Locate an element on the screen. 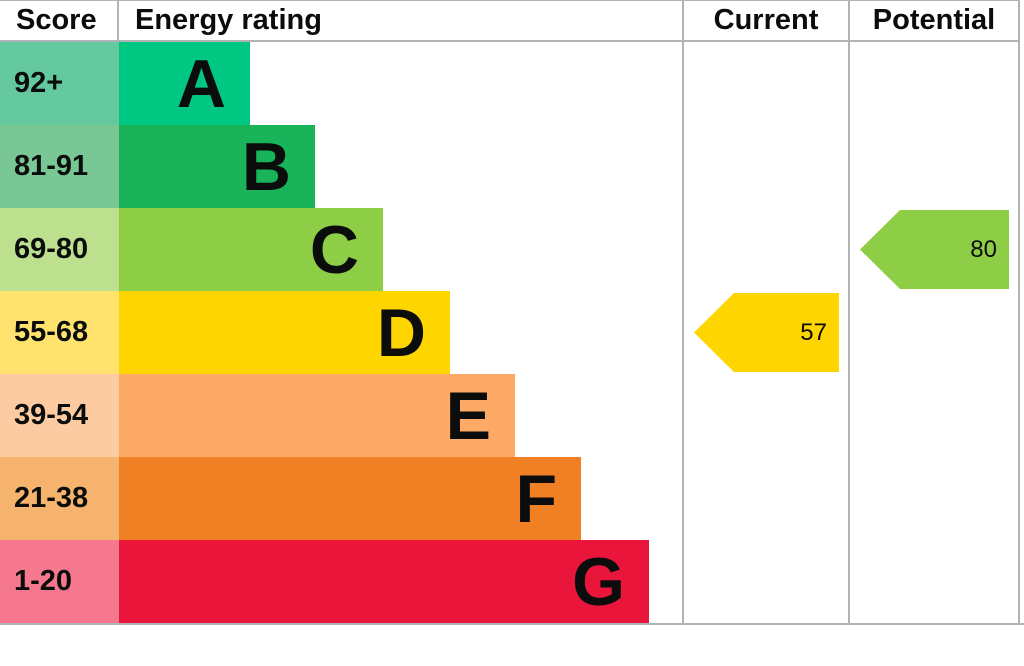 This screenshot has width=1024, height=666. band-bar-d: D is located at coordinates (284, 332).